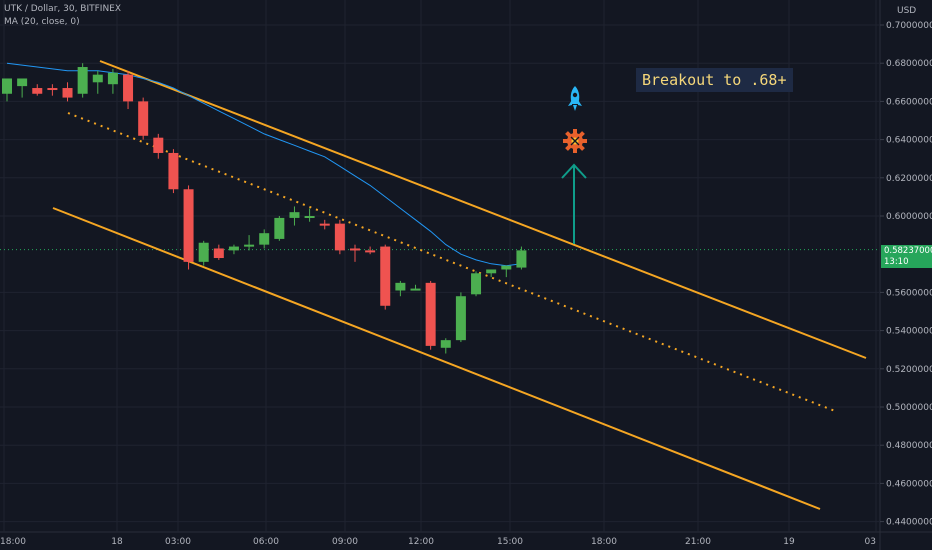  I want to click on gear-icon, so click(575, 141).